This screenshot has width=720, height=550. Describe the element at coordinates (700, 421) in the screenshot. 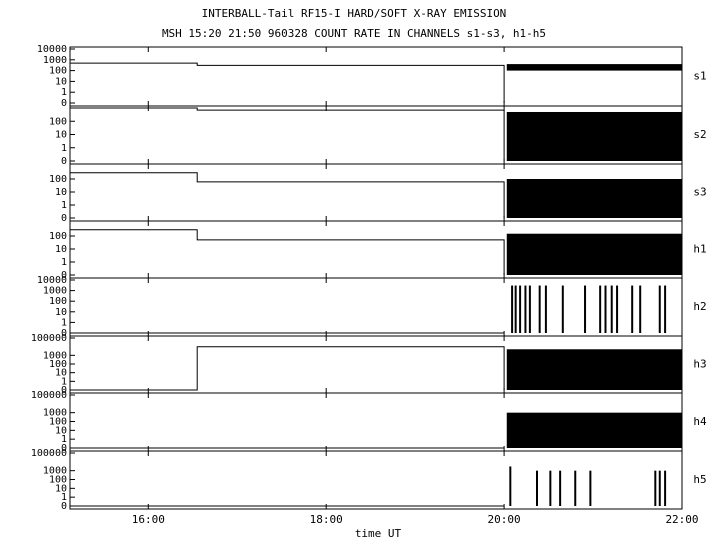

I see `panel-label: h4` at that location.